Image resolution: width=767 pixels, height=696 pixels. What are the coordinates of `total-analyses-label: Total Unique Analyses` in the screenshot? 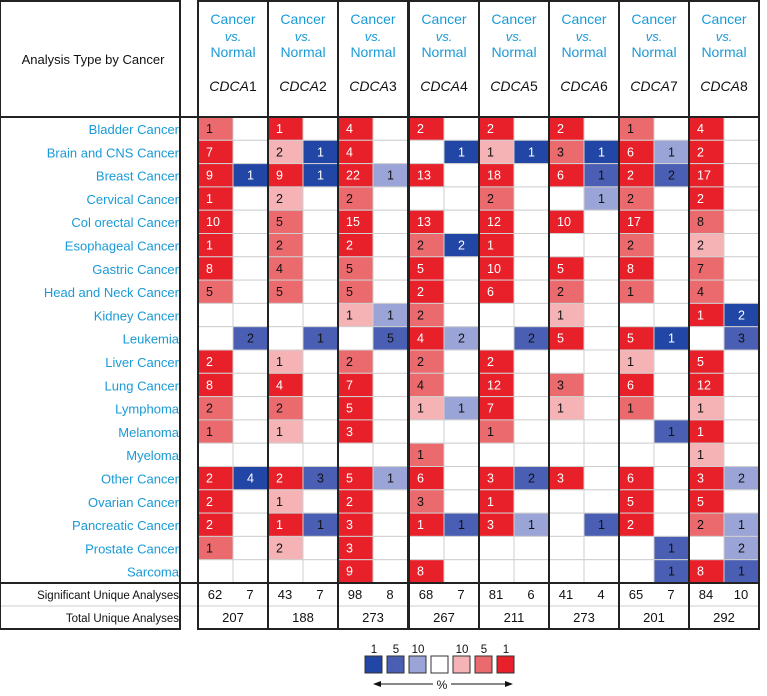 It's located at (122, 619).